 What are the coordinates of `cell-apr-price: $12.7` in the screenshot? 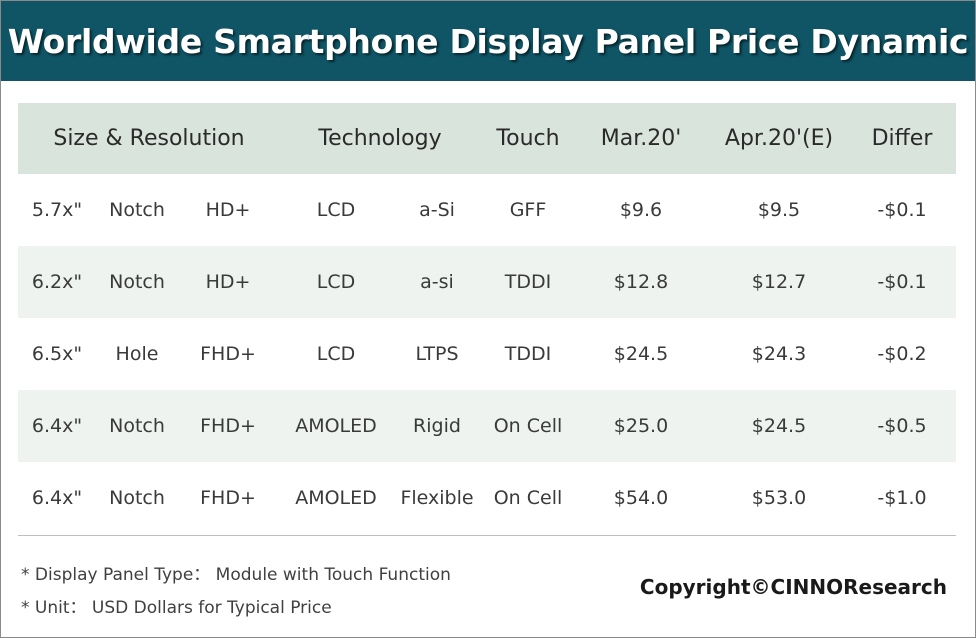 It's located at (779, 282).